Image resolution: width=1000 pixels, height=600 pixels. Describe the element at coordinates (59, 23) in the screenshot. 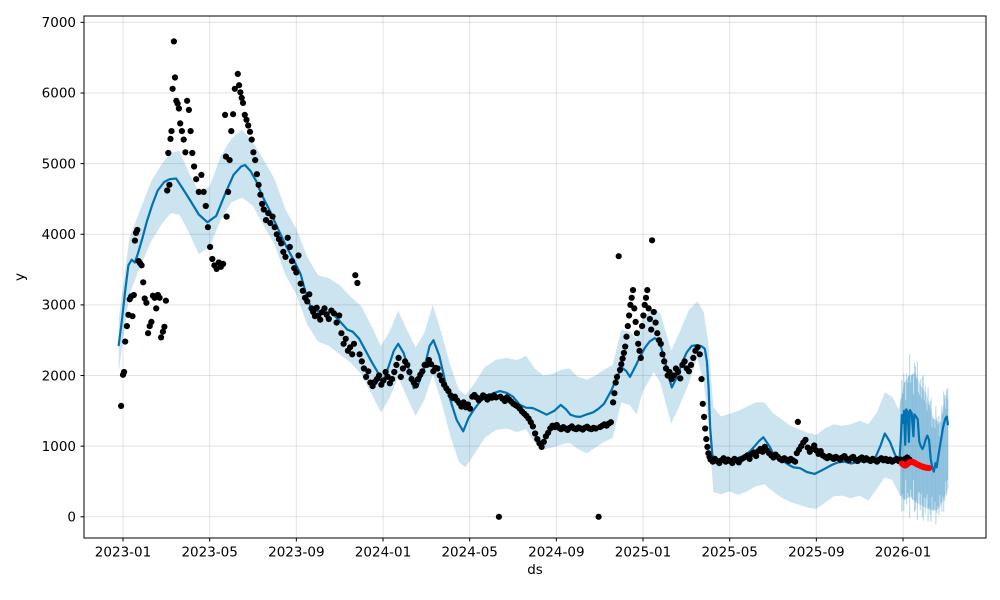

I see `y-tick-label: 7000` at that location.